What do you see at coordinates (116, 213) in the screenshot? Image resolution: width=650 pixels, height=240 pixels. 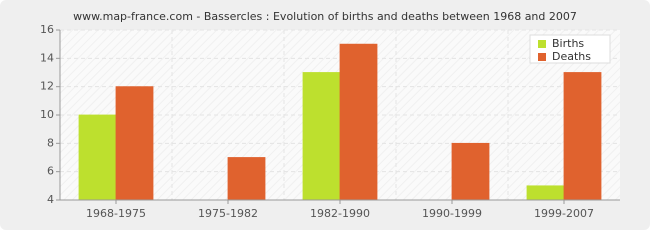 I see `x-tick-label: 1968-1975` at bounding box center [116, 213].